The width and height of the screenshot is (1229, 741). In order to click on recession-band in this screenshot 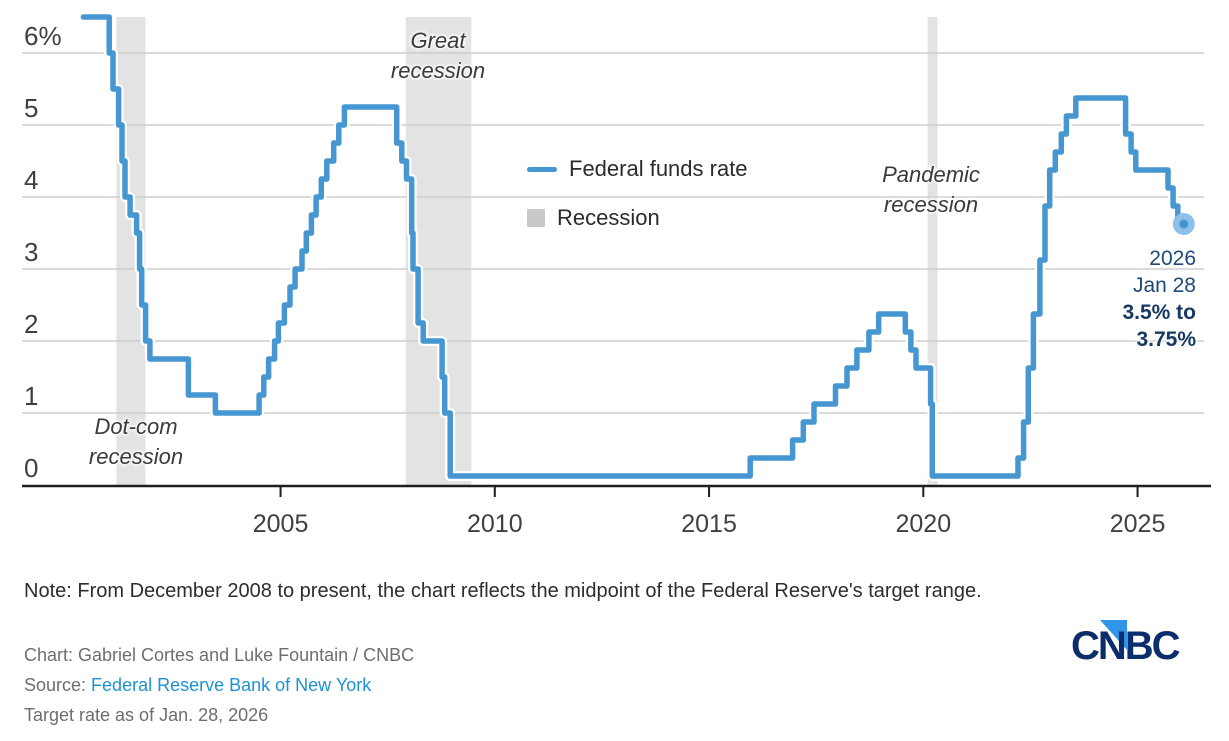, I will do `click(932, 251)`.